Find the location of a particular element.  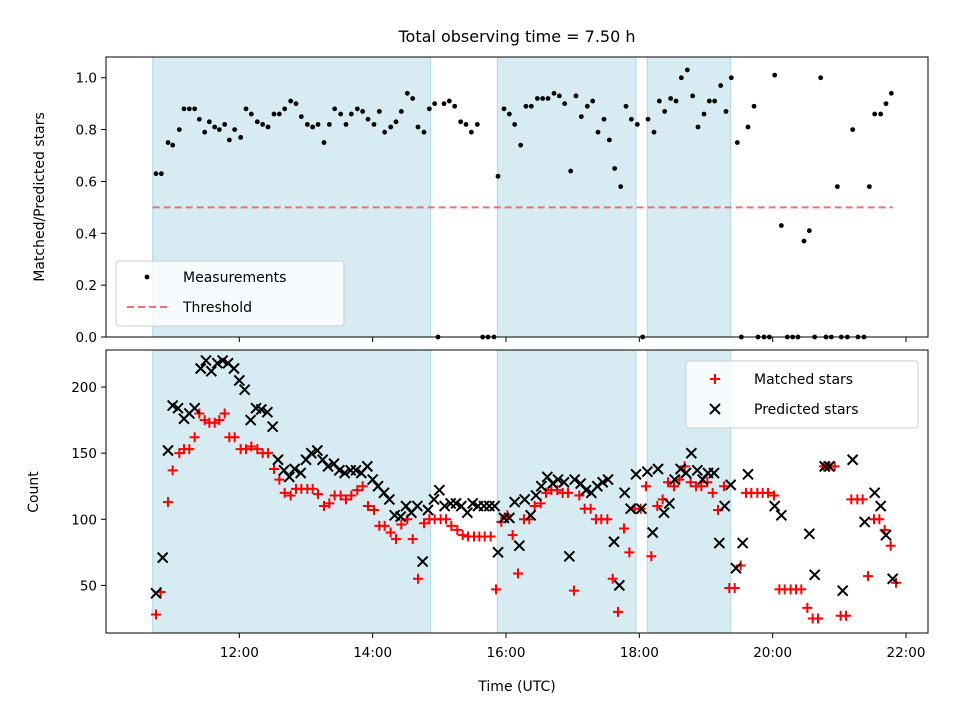

x-tick-label: 22:00 is located at coordinates (906, 653).